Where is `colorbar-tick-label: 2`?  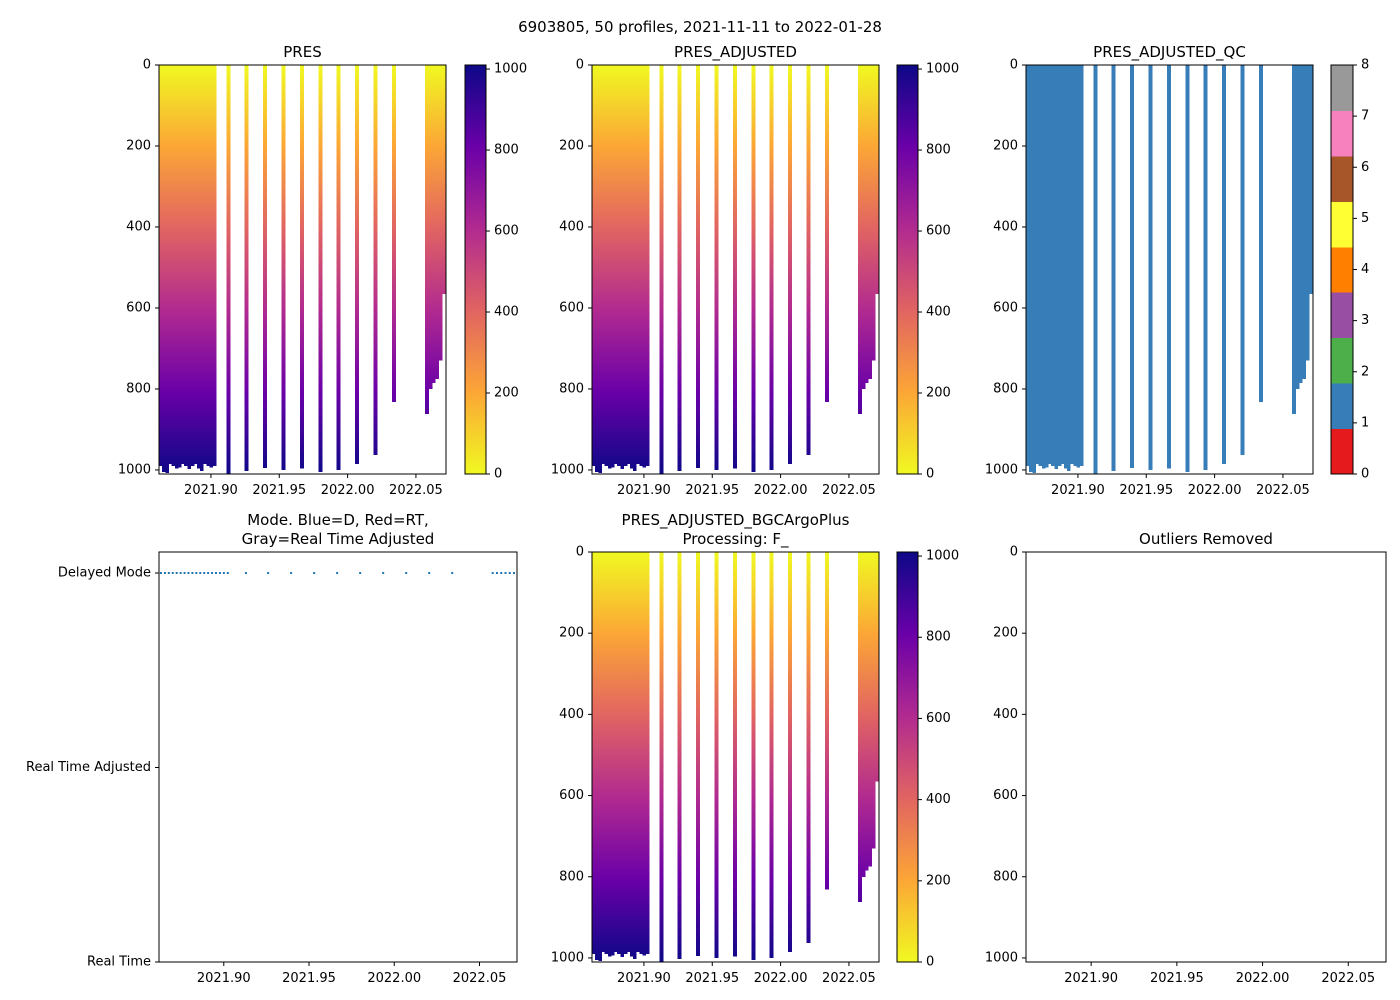
colorbar-tick-label: 2 is located at coordinates (1365, 371).